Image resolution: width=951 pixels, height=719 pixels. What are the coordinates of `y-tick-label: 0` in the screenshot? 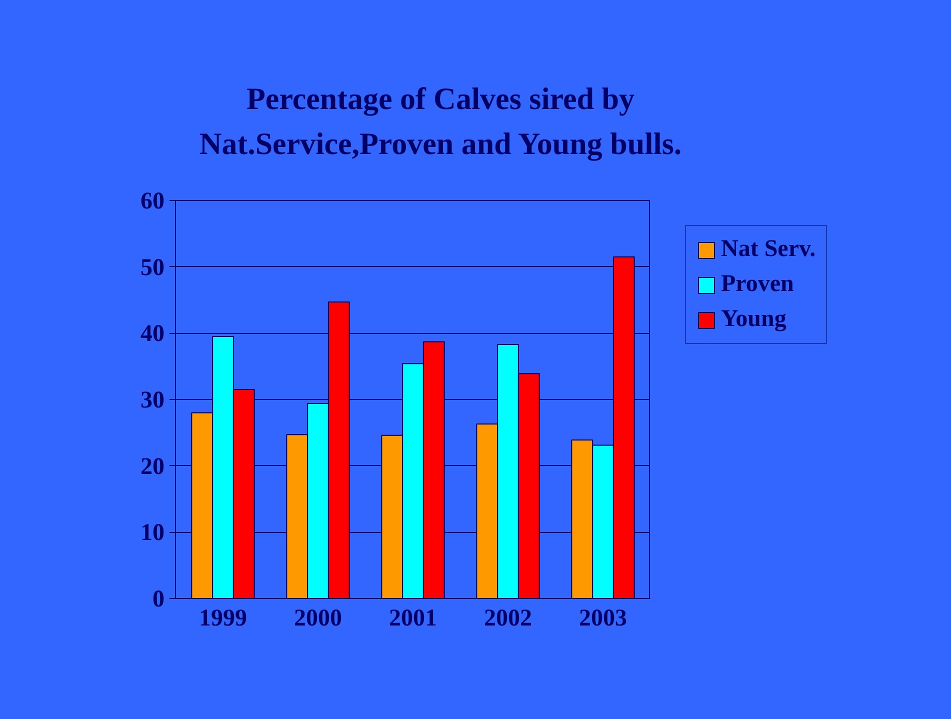 It's located at (158, 599).